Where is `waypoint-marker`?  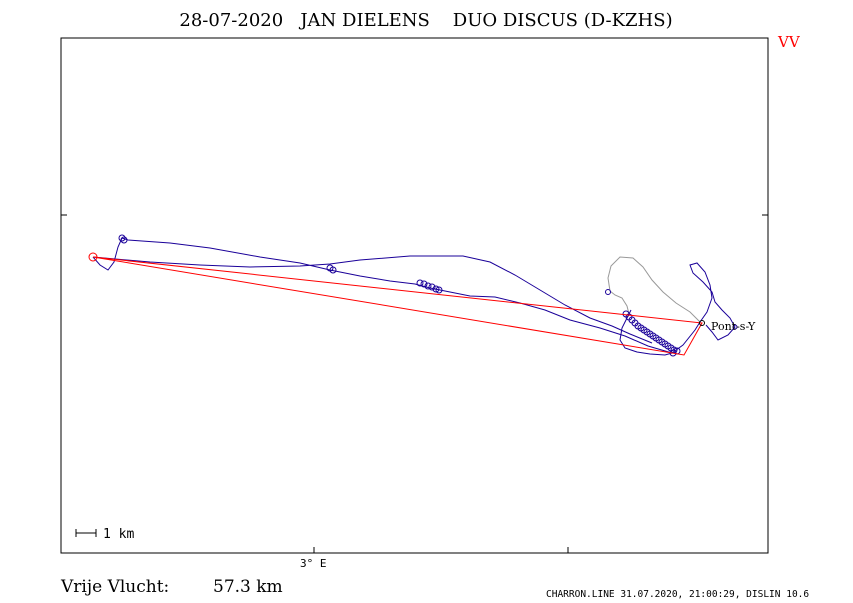
waypoint-marker is located at coordinates (702, 323).